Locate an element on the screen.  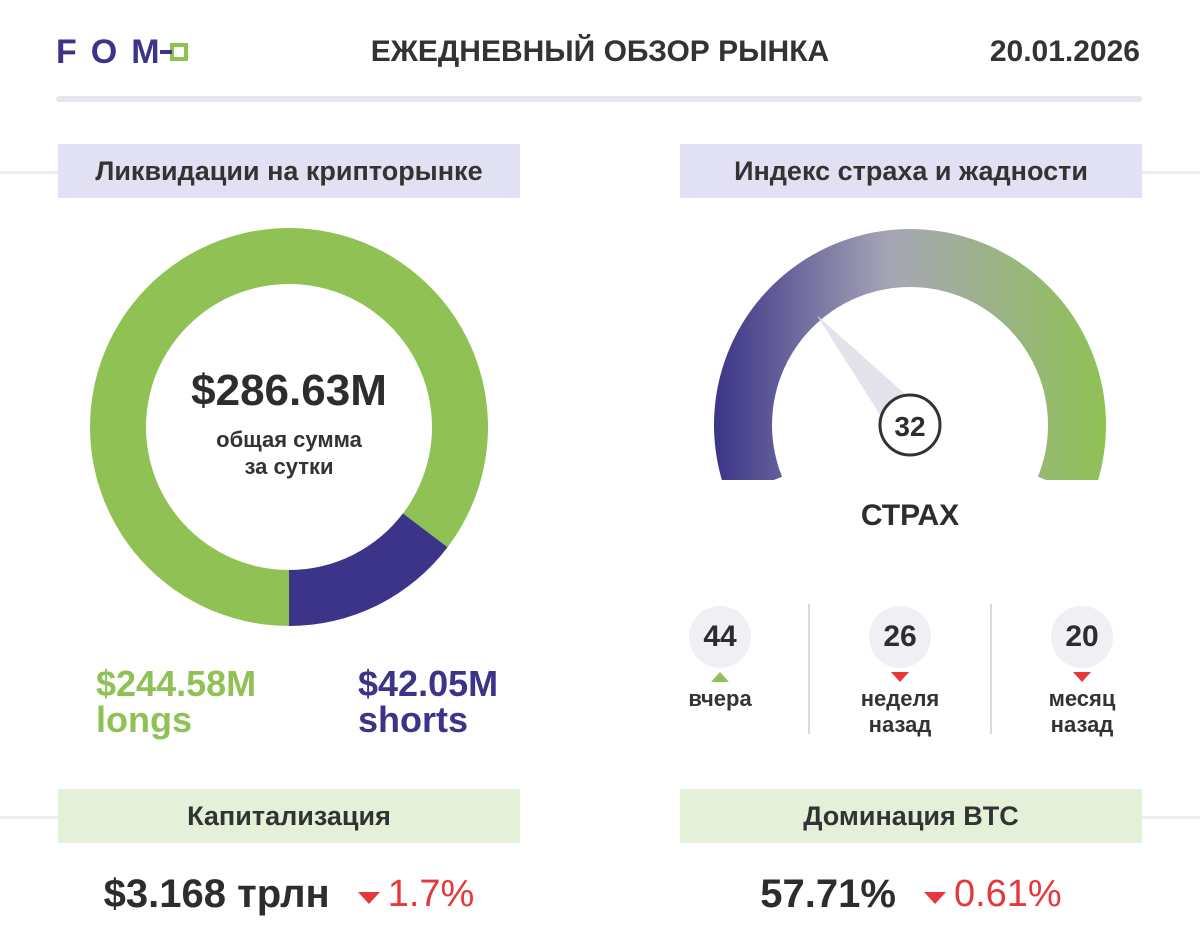
header-divider is located at coordinates (599, 99).